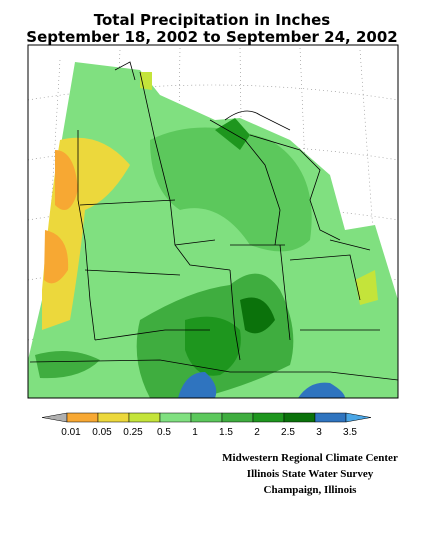  I want to click on title-line: September 18, 2002 to September 24, 2002, so click(211, 37).